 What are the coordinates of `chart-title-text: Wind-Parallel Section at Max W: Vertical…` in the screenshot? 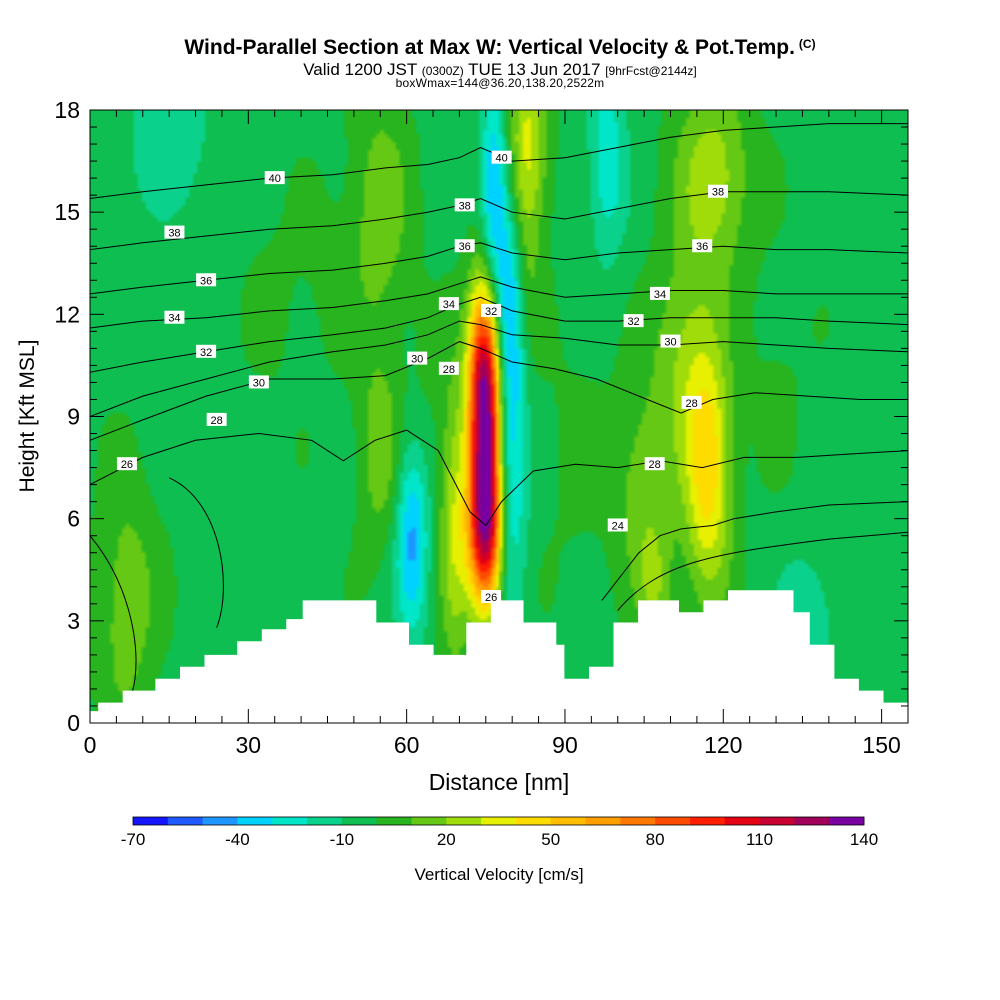 It's located at (489, 47).